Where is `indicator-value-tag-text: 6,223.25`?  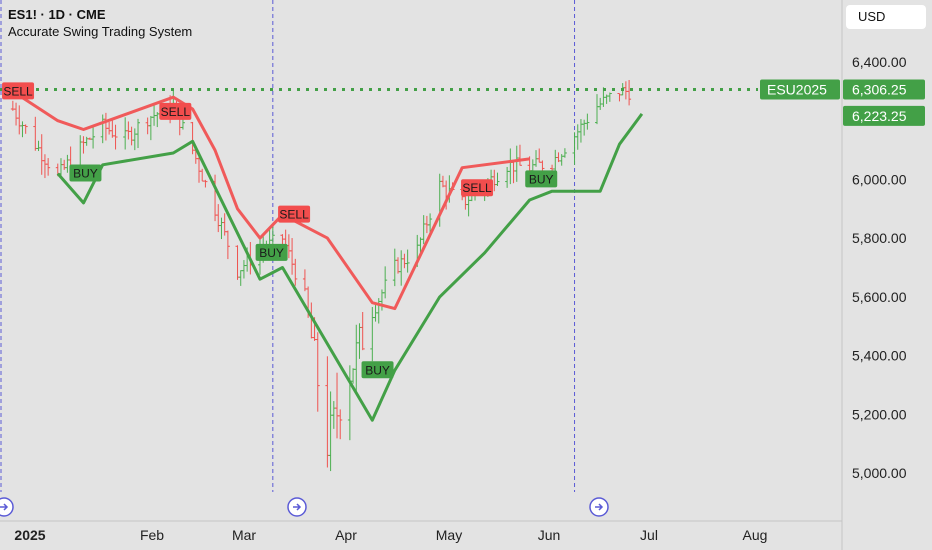 indicator-value-tag-text: 6,223.25 is located at coordinates (879, 116).